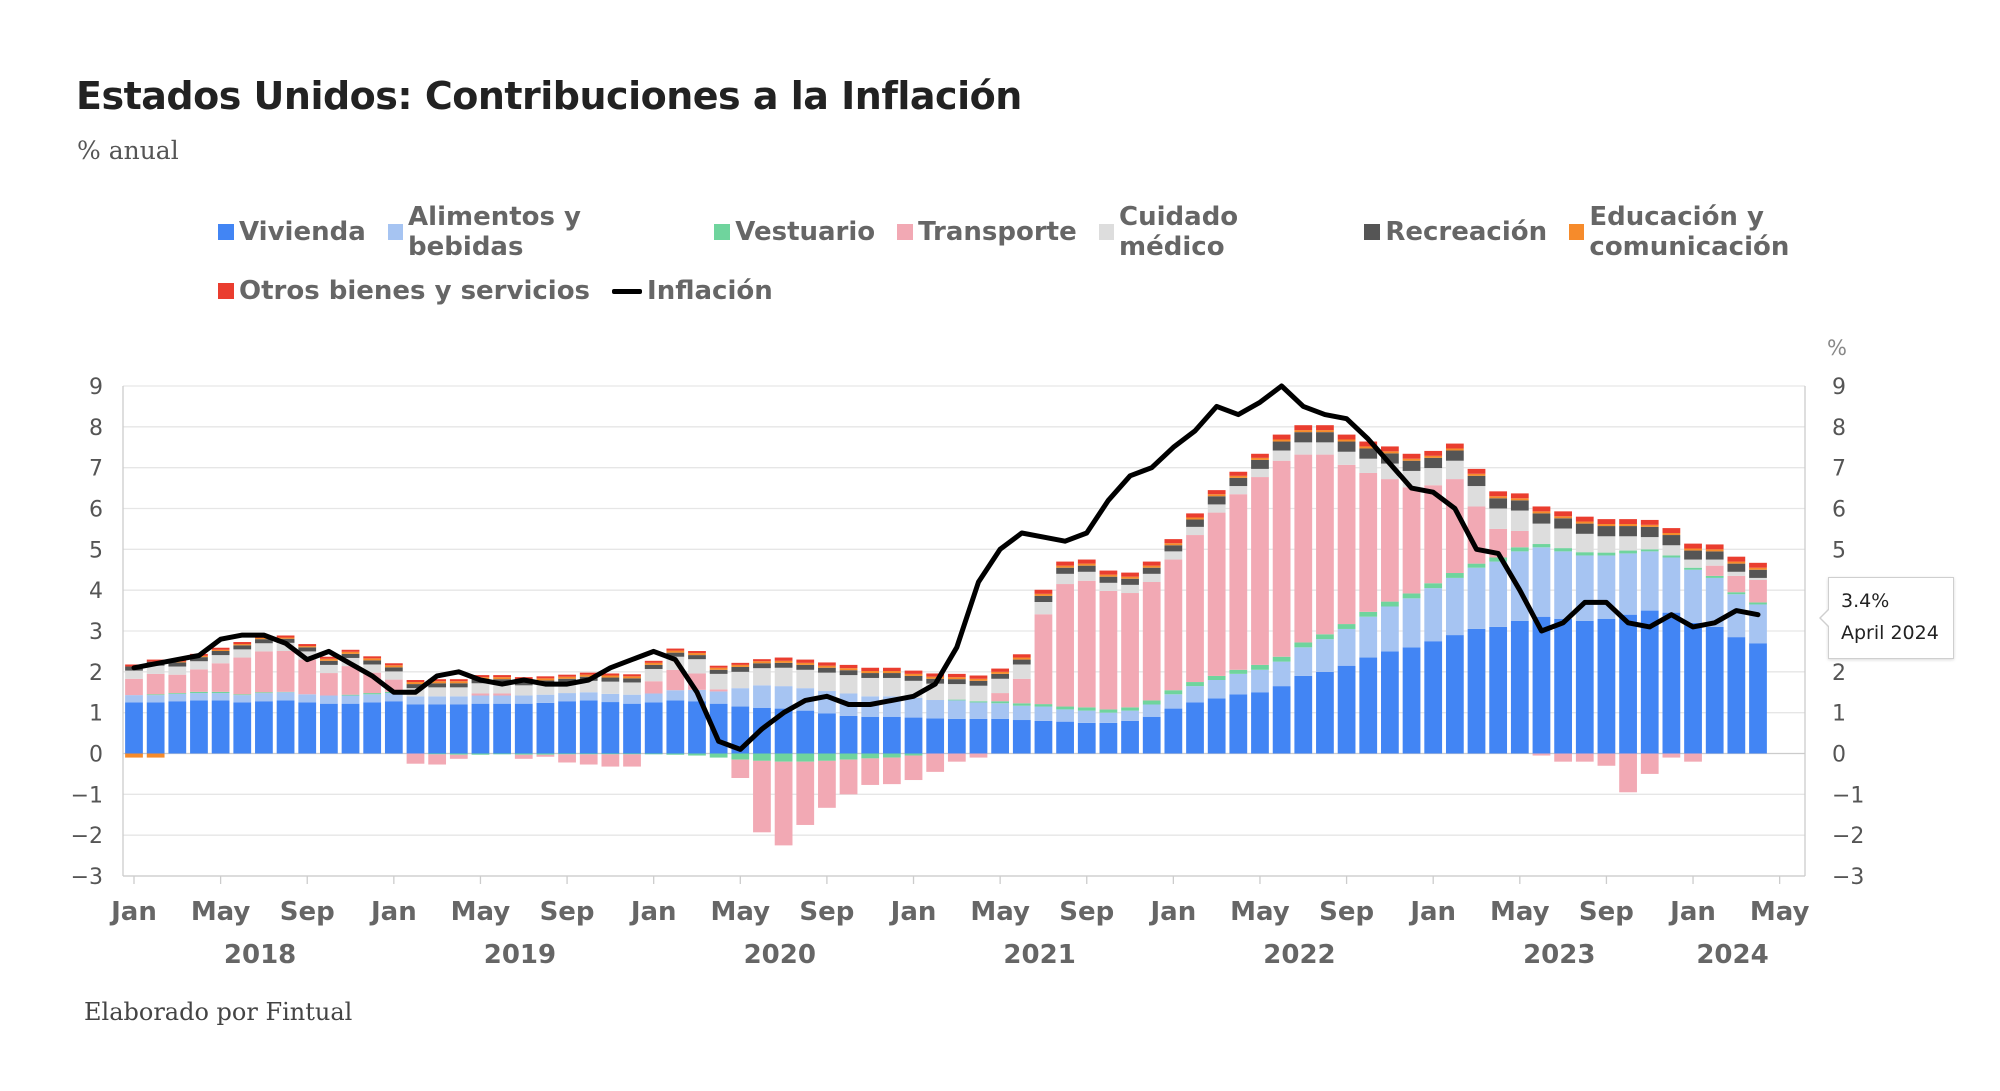  What do you see at coordinates (1732, 955) in the screenshot?
I see `x-year-label: 2024` at bounding box center [1732, 955].